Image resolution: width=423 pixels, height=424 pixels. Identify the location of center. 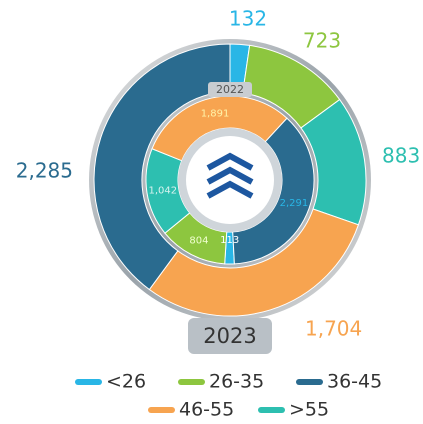
(230, 180).